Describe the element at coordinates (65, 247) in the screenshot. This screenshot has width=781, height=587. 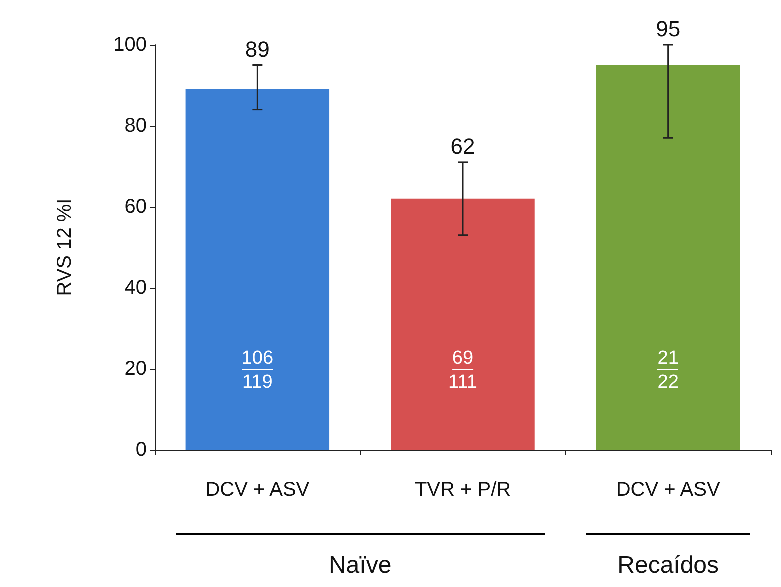
I see `y-axis-title: RVS 12 %I` at that location.